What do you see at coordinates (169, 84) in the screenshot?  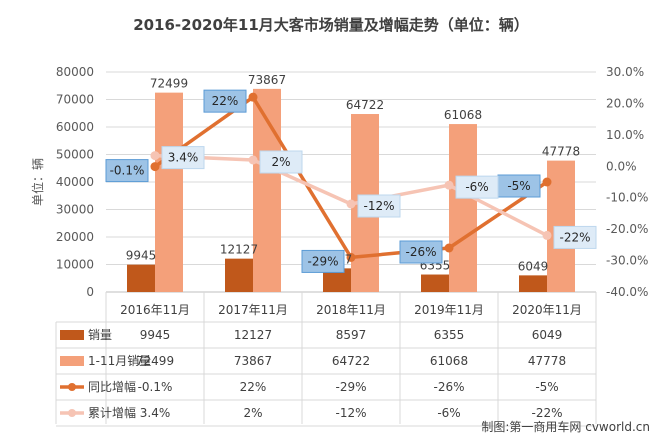 I see `bar-value-label: 72499` at bounding box center [169, 84].